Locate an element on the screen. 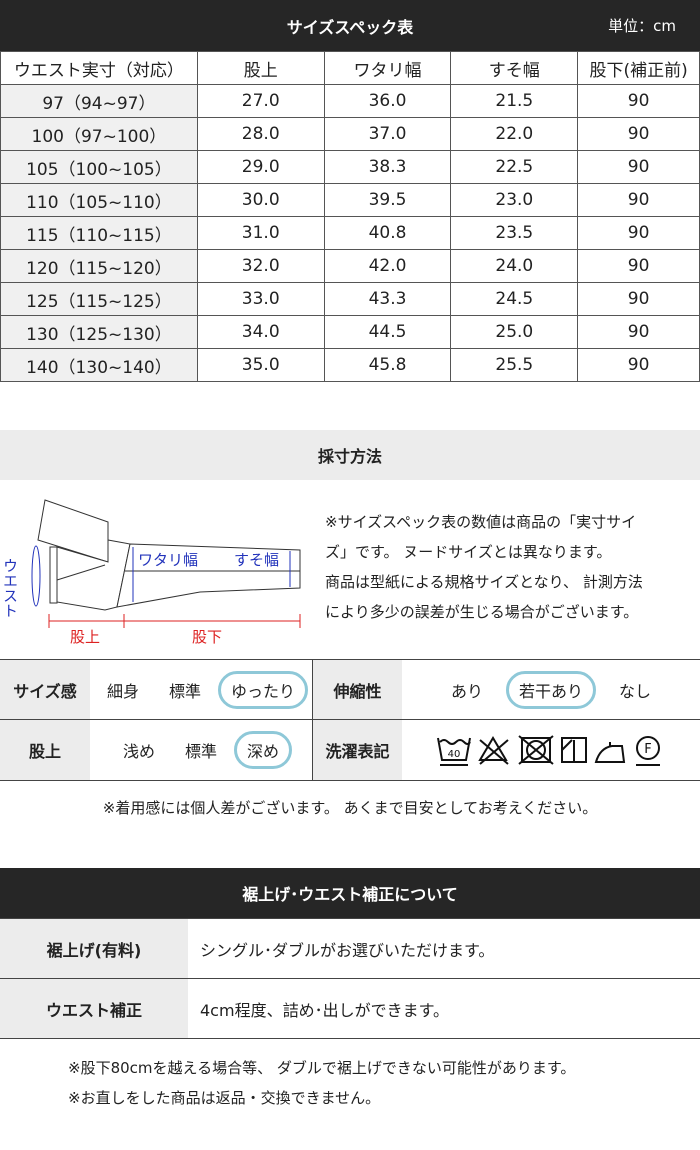  header-inseam: 股下(補正前) is located at coordinates (638, 68).